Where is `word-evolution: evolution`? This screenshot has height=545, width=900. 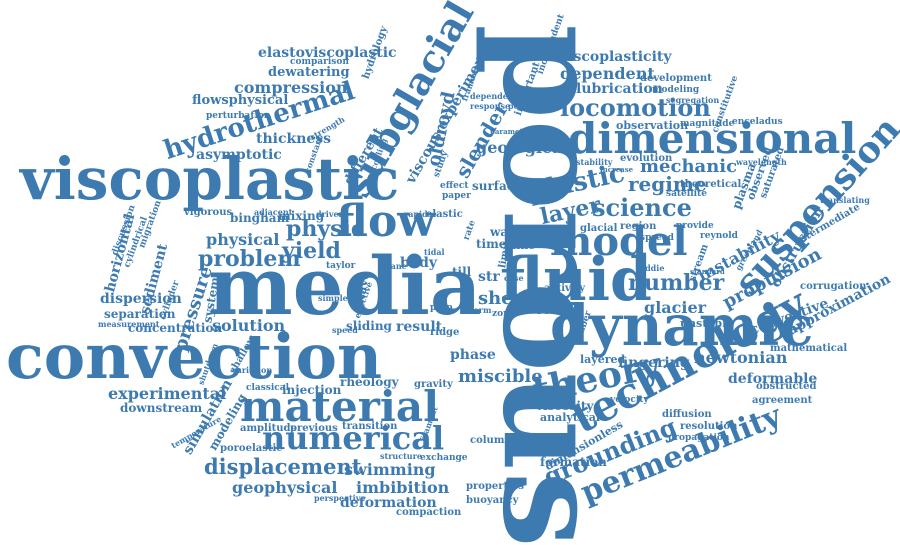 word-evolution: evolution is located at coordinates (646, 158).